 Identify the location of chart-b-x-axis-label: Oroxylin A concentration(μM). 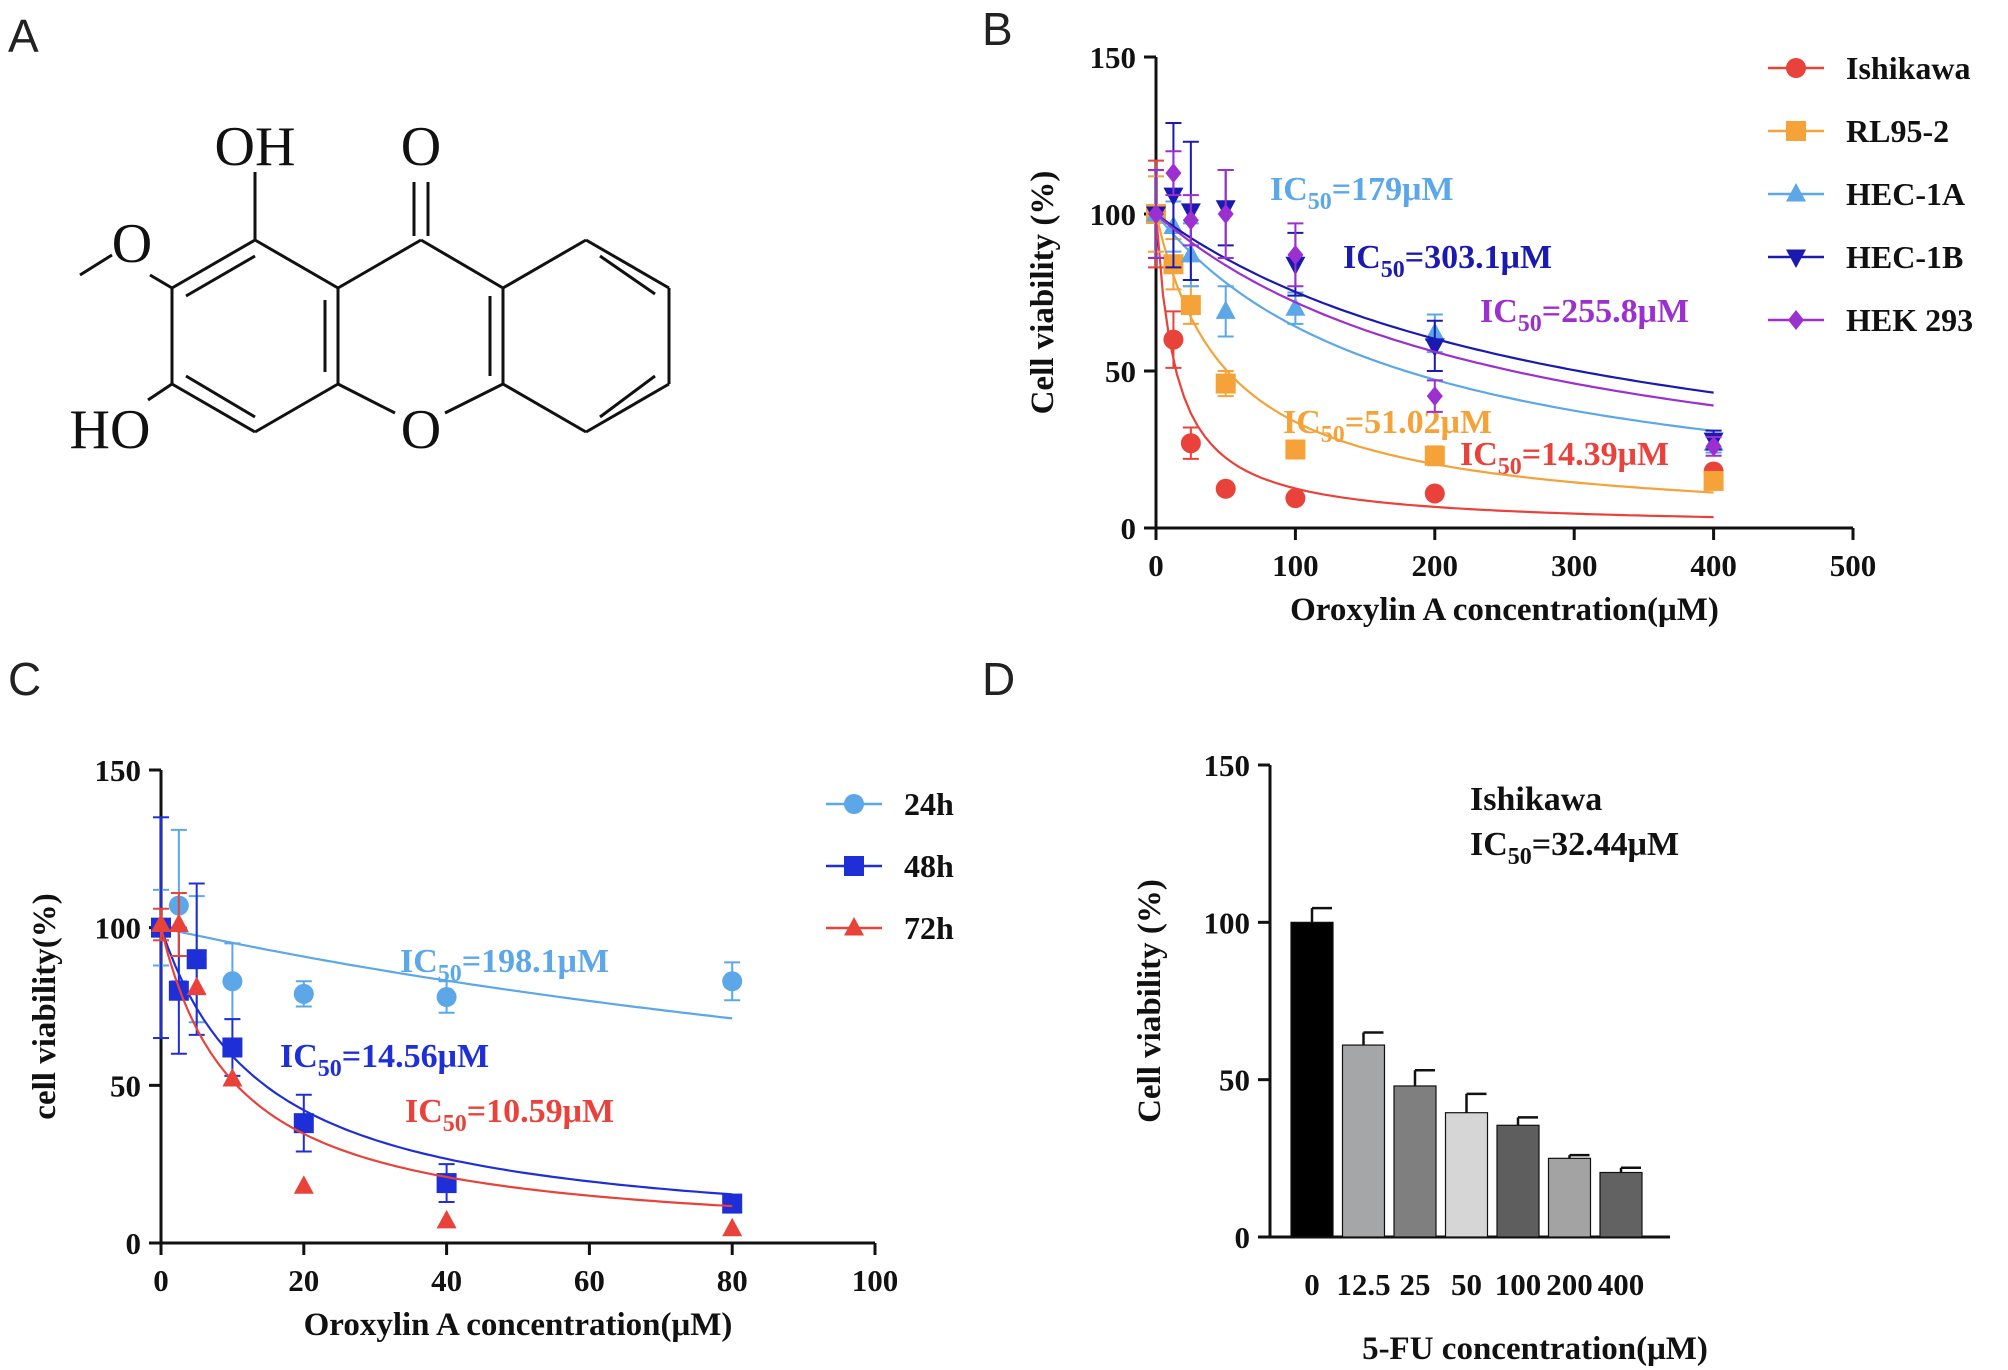
(1504, 610).